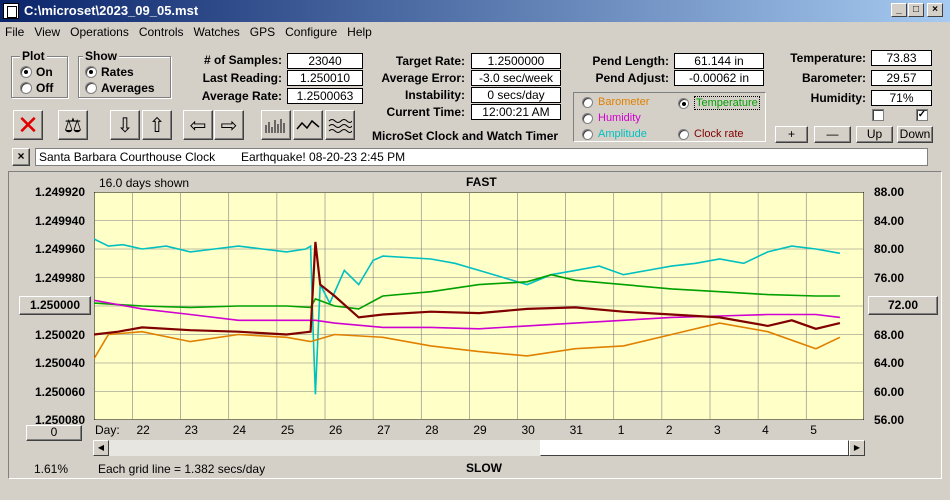 The height and width of the screenshot is (500, 950). Describe the element at coordinates (727, 103) in the screenshot. I see `sensor-temperature-label: Temperature` at that location.